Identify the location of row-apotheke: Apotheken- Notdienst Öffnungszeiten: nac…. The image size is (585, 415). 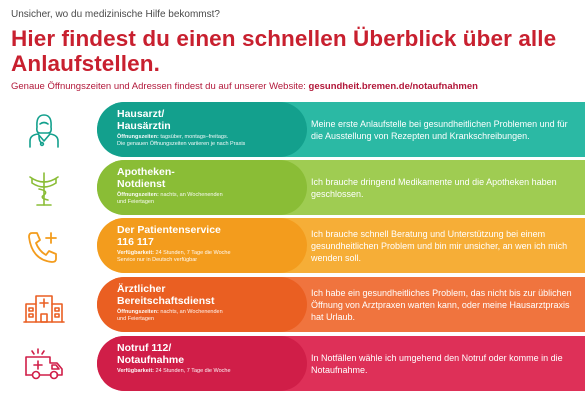
(292, 187).